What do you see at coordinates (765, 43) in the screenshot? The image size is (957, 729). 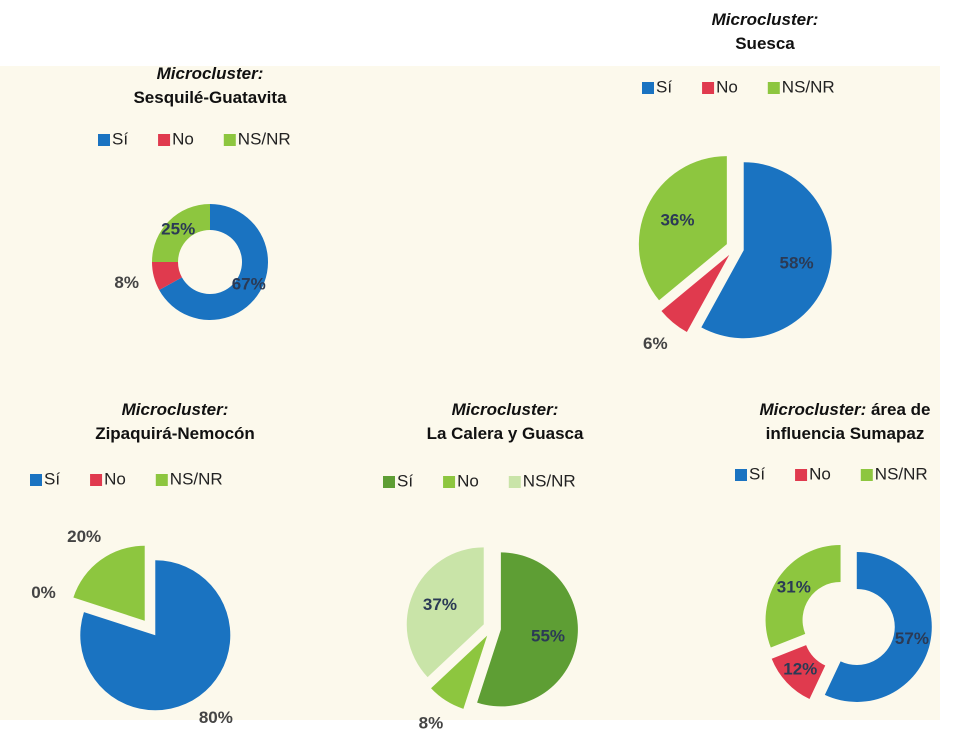 I see `title-bold: Suesca` at bounding box center [765, 43].